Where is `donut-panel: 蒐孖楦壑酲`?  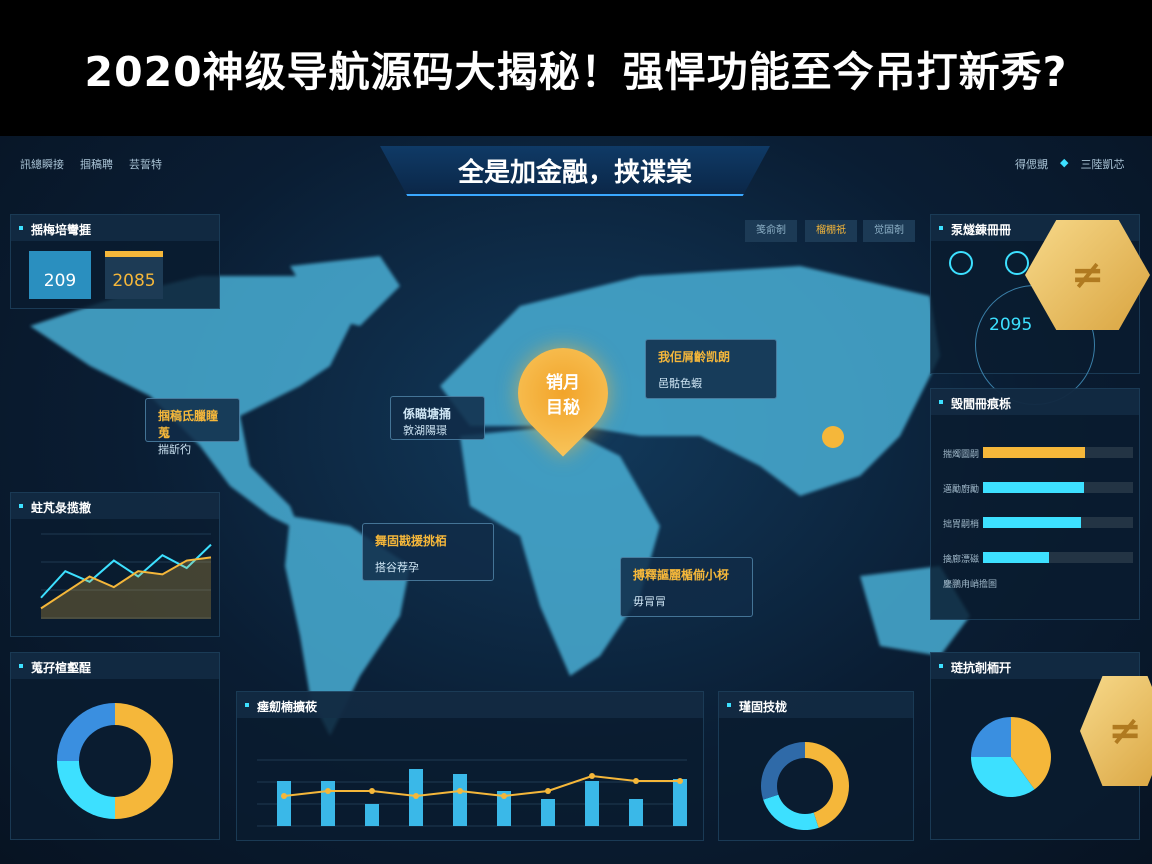
donut-panel: 蒐孖楦壑酲 is located at coordinates (115, 746).